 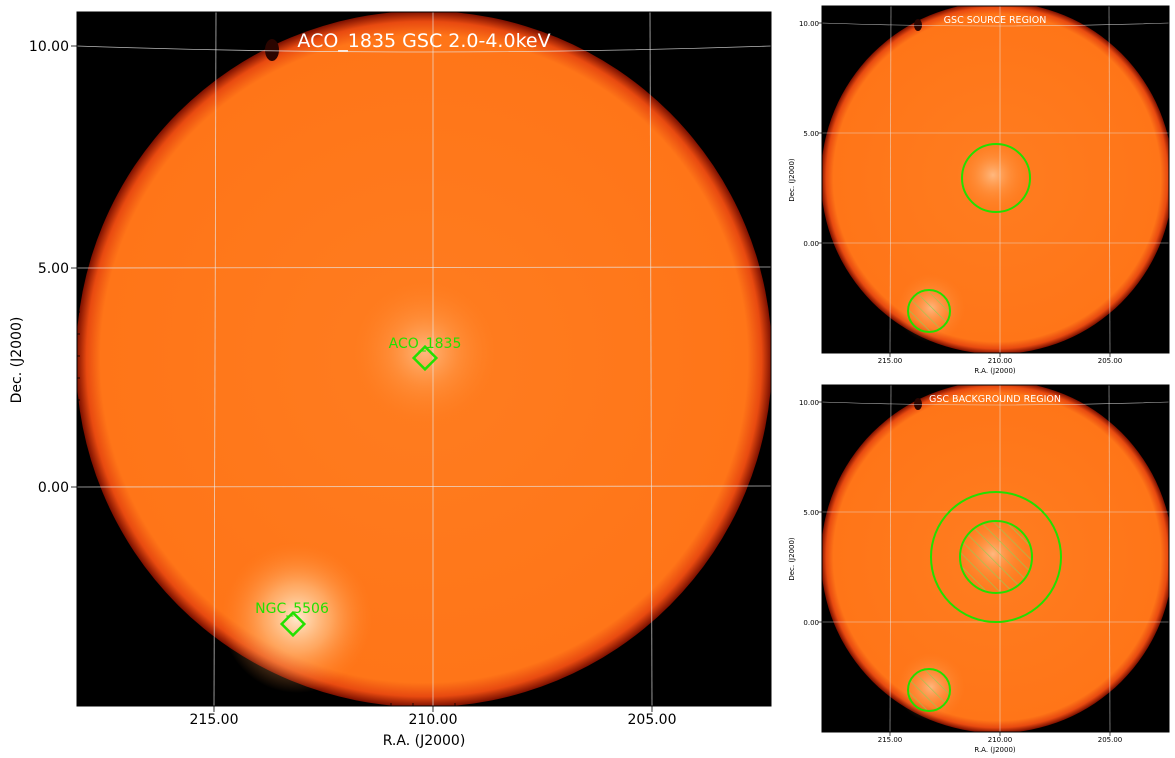 What do you see at coordinates (890, 740) in the screenshot?
I see `background-x-tick-label: 215.00` at bounding box center [890, 740].